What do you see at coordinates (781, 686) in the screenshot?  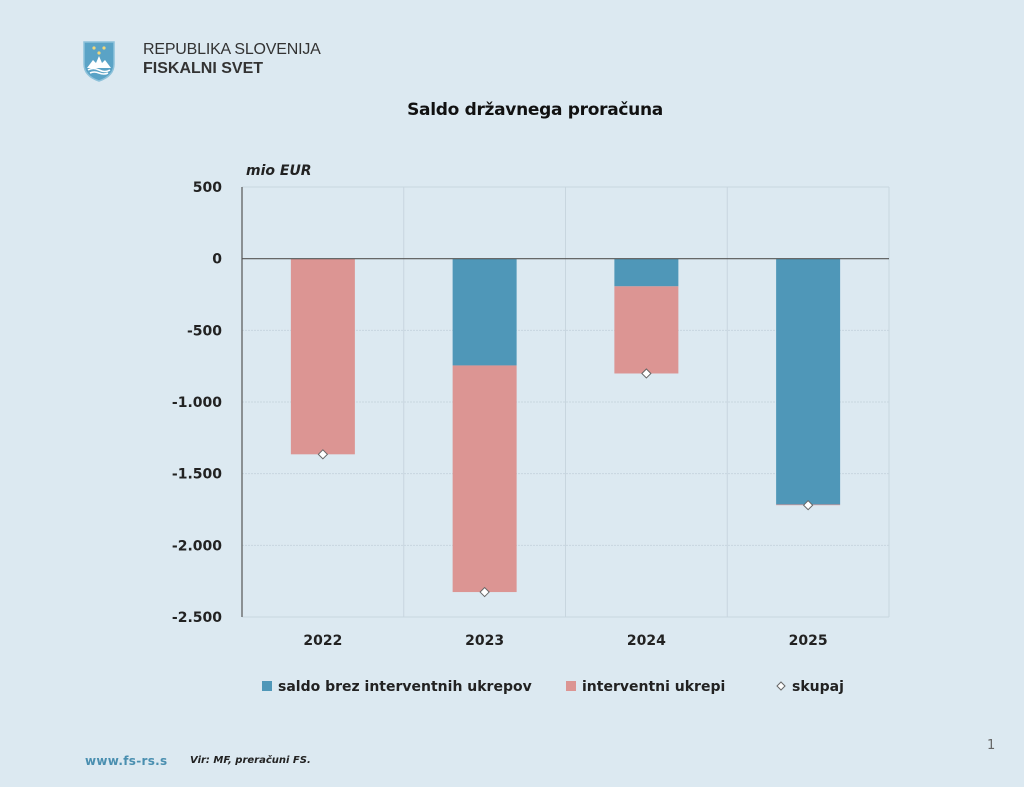 I see `legend-marker` at bounding box center [781, 686].